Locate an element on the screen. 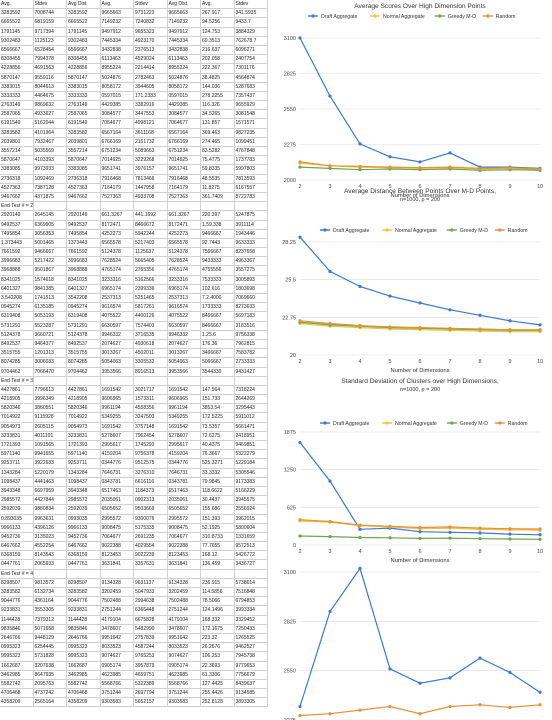 The width and height of the screenshot is (552, 720). cell: 5652157 is located at coordinates (151, 703).